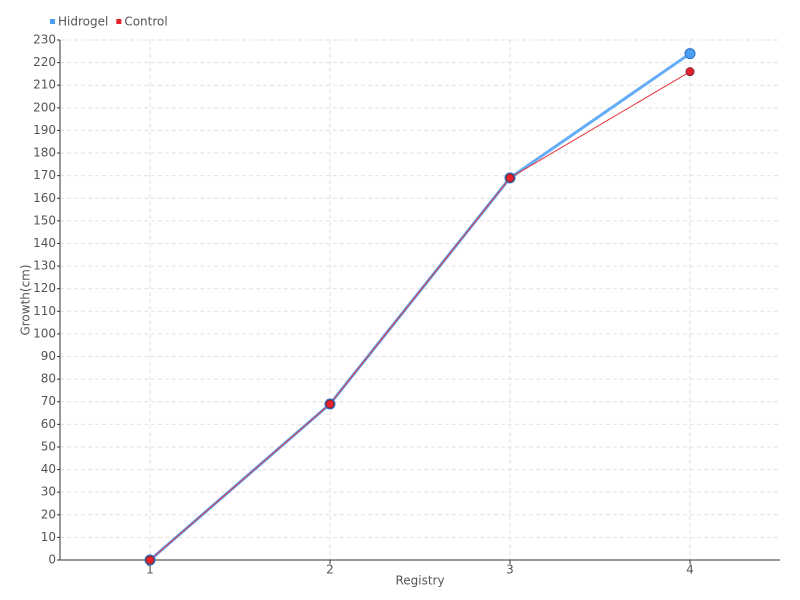  Describe the element at coordinates (145, 22) in the screenshot. I see `legend-label: Control` at that location.